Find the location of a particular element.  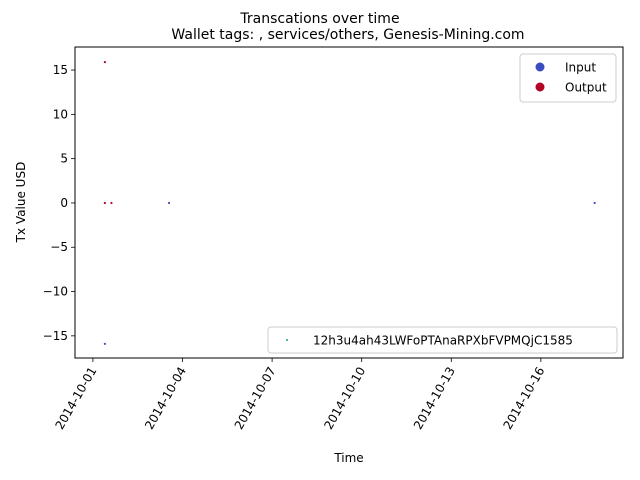

x-tick-label: 2014-10-13 is located at coordinates (434, 398).